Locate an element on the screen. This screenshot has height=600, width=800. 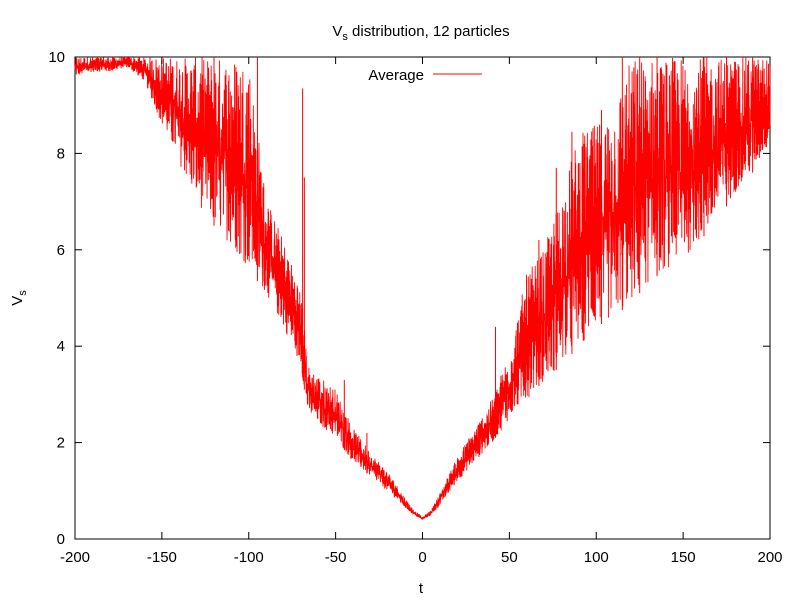
x-tick-label: 50 is located at coordinates (509, 557).